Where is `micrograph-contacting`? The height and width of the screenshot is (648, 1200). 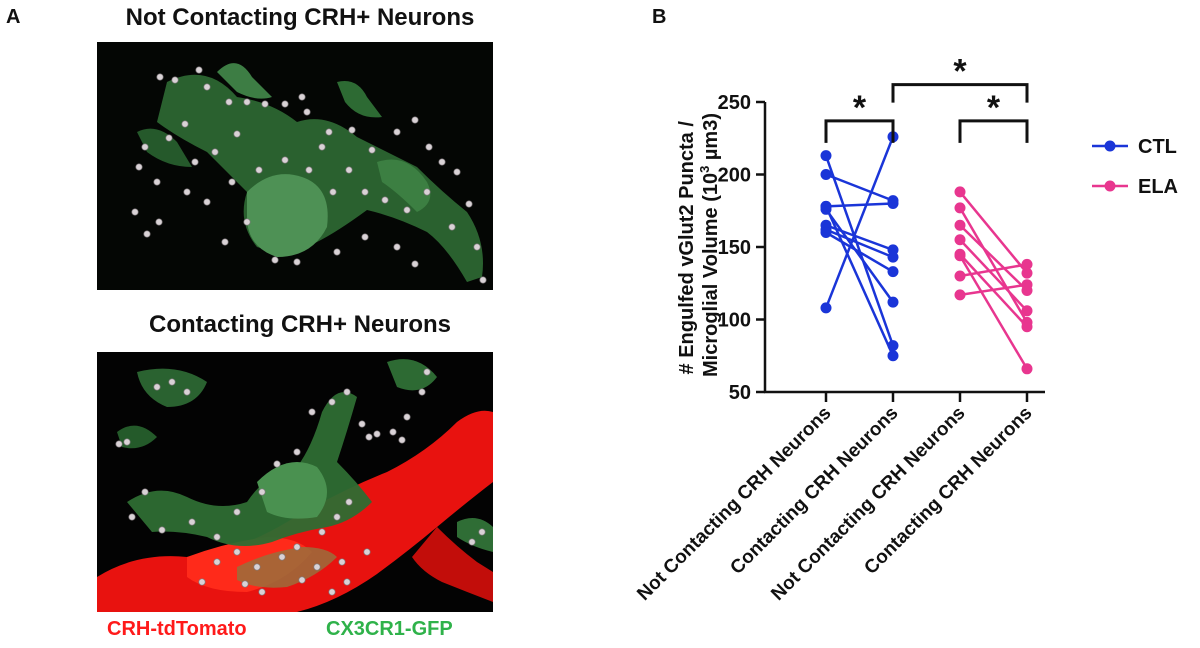
micrograph-contacting is located at coordinates (295, 482).